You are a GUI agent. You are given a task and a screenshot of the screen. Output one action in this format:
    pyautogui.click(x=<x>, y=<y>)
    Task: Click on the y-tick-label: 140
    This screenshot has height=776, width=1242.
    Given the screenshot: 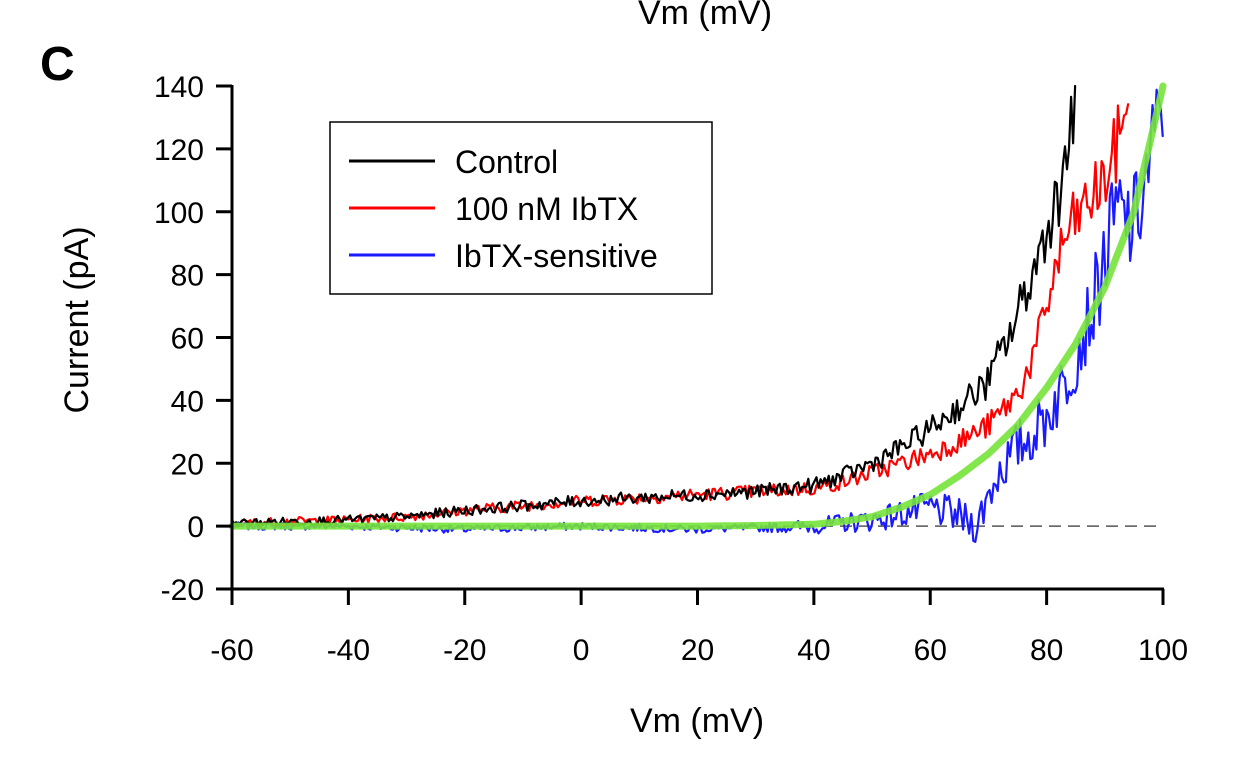 What is the action you would take?
    pyautogui.click(x=179, y=87)
    